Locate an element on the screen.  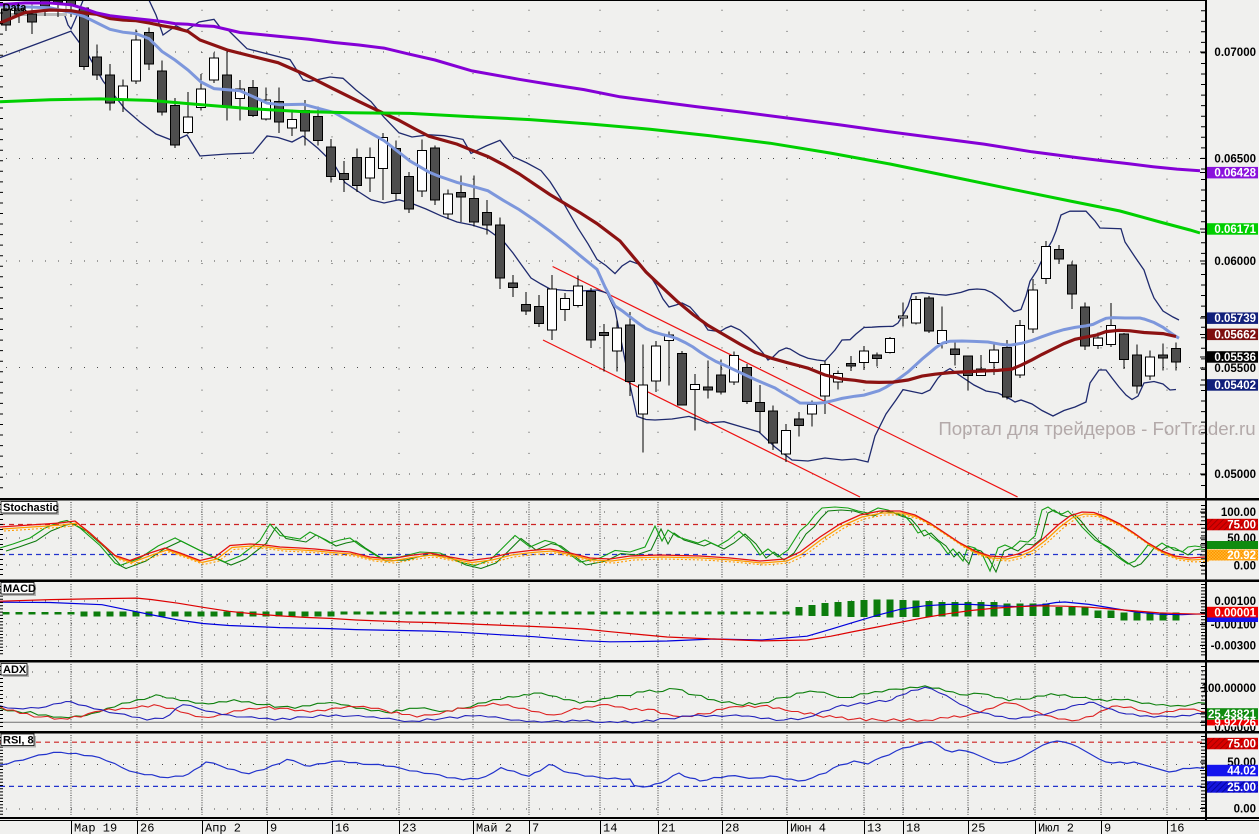
svg-text: 25 is located at coordinates (978, 828).